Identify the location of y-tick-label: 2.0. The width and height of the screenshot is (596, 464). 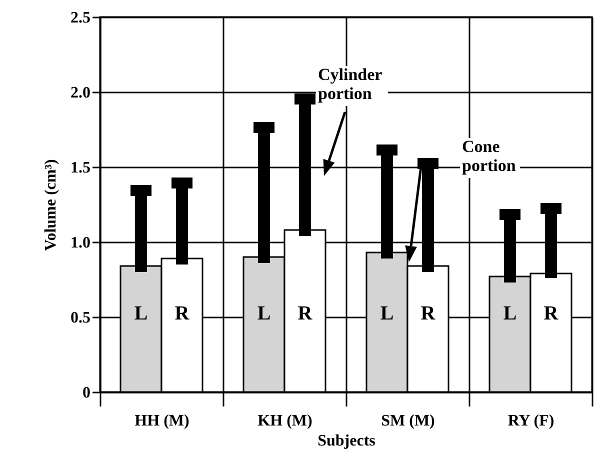
(80, 93).